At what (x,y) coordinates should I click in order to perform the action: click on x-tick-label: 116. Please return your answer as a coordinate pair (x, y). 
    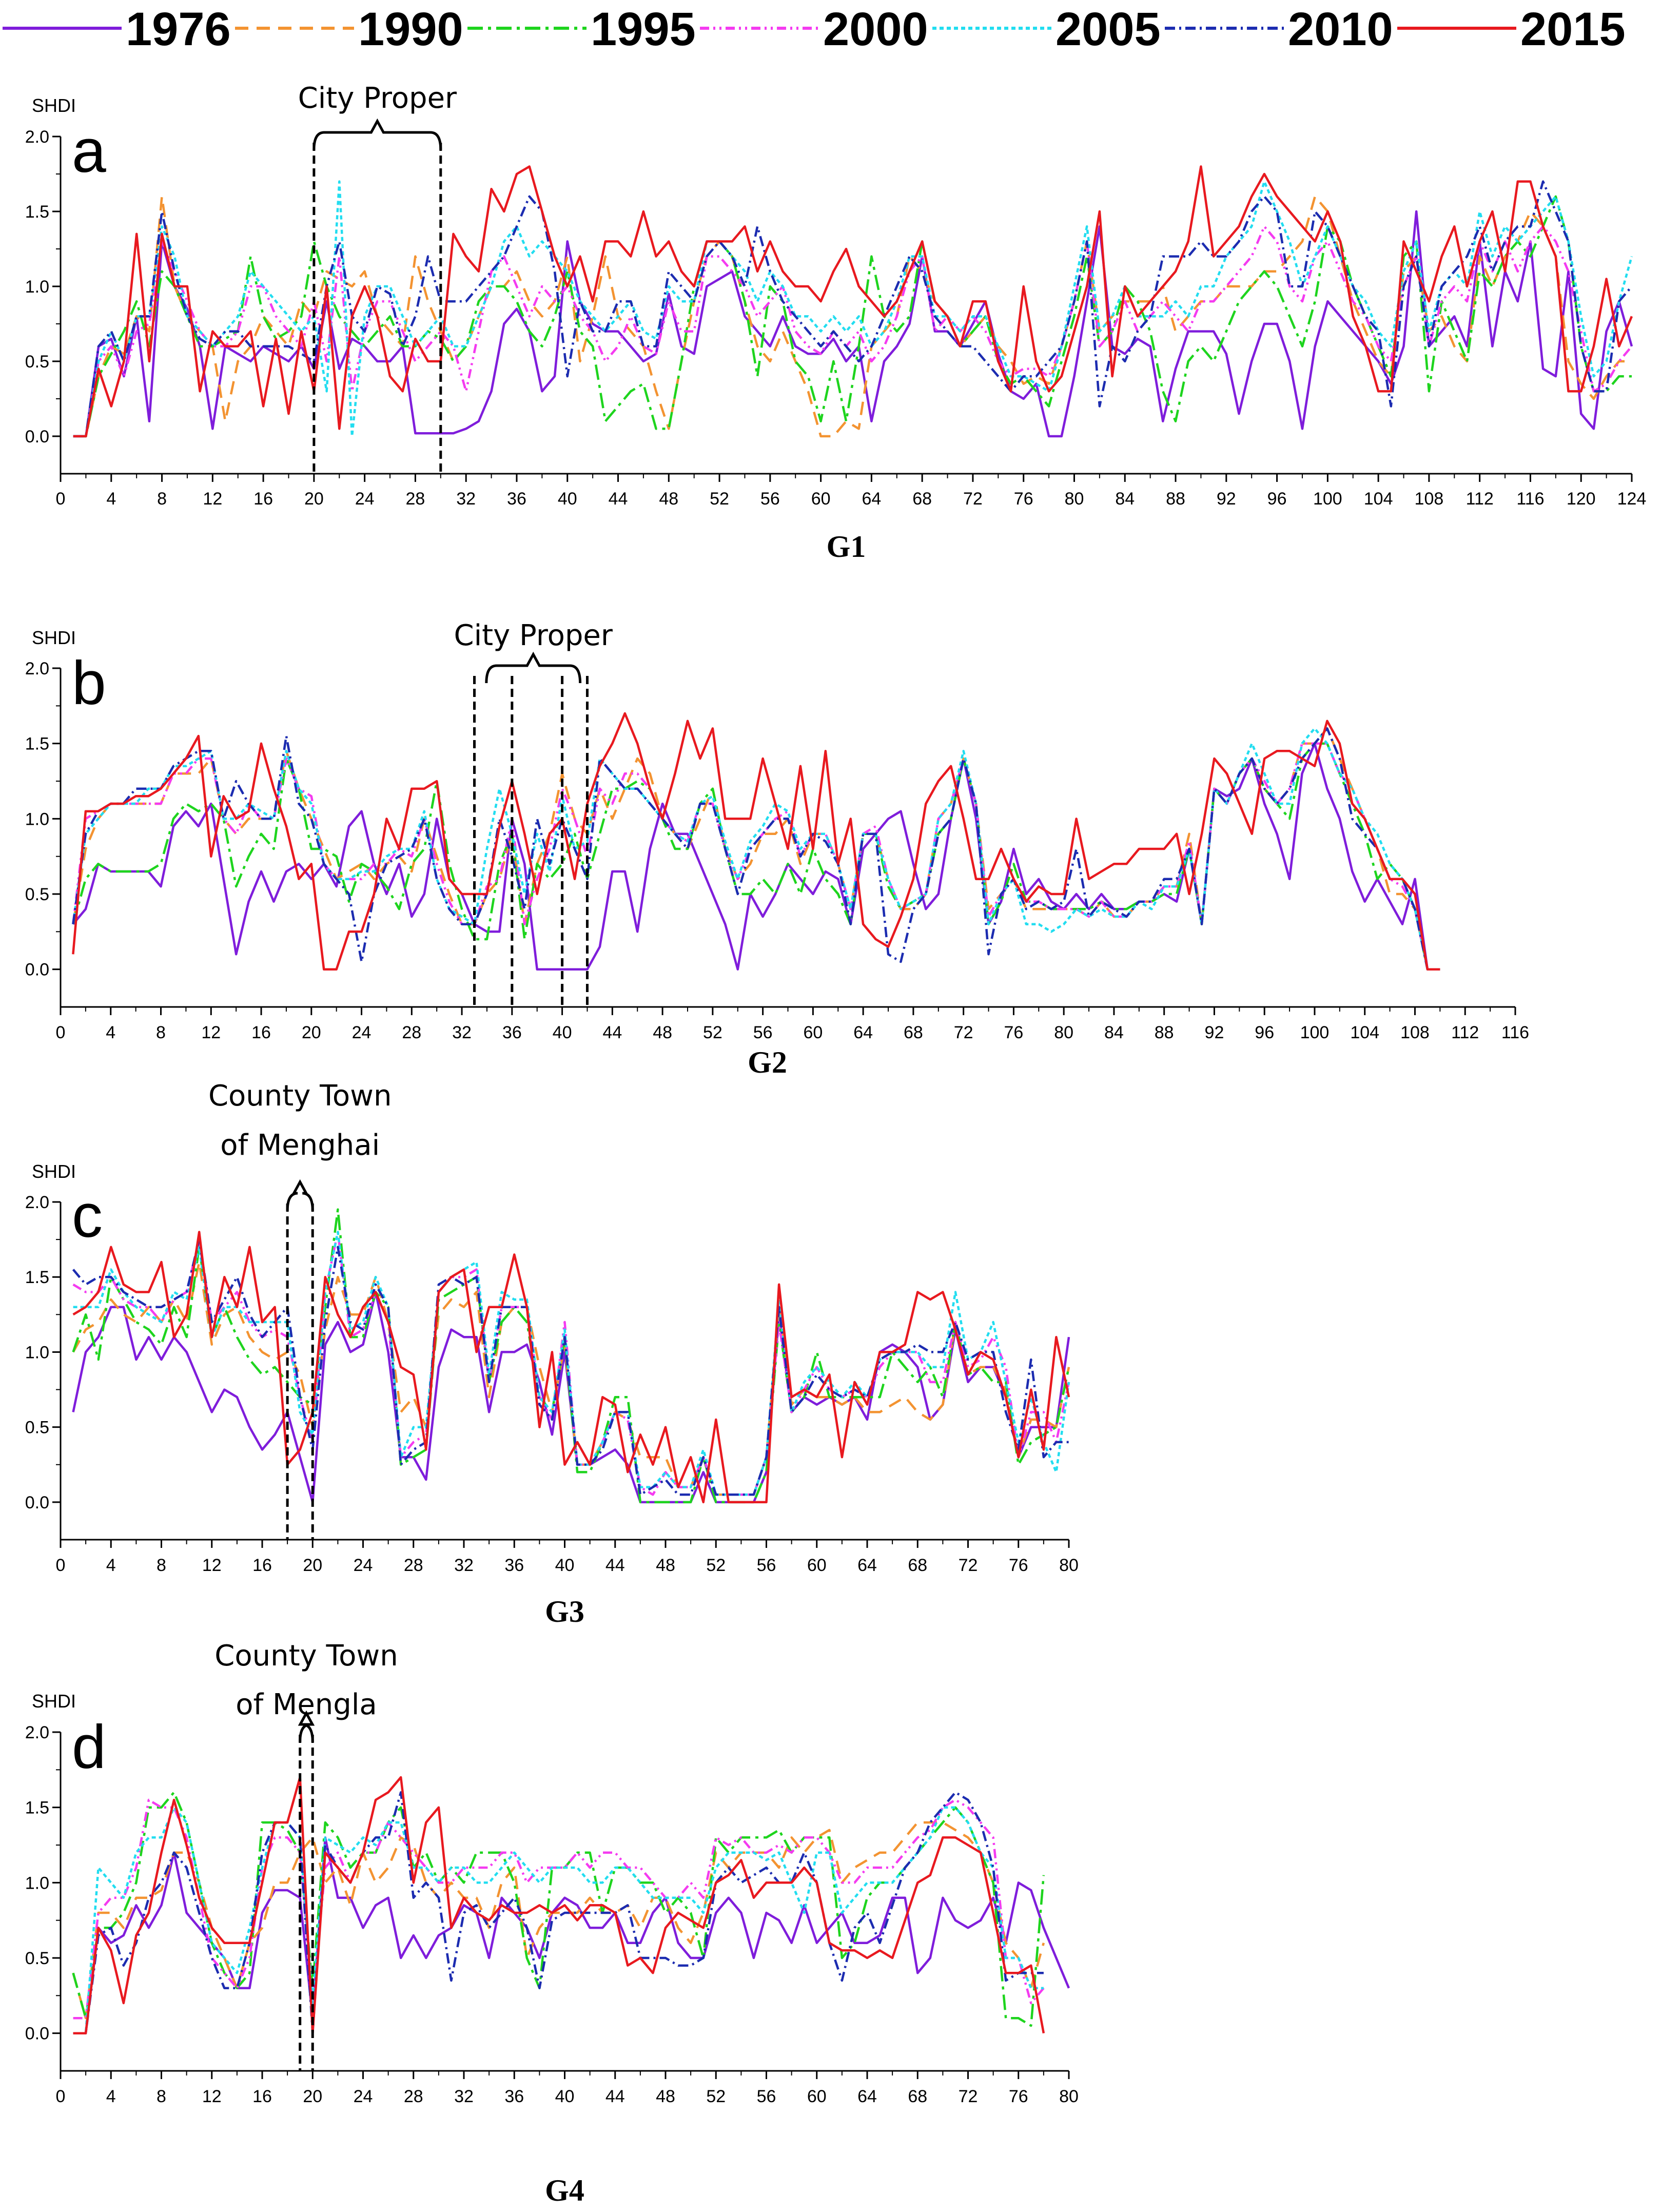
    Looking at the image, I should click on (1515, 1032).